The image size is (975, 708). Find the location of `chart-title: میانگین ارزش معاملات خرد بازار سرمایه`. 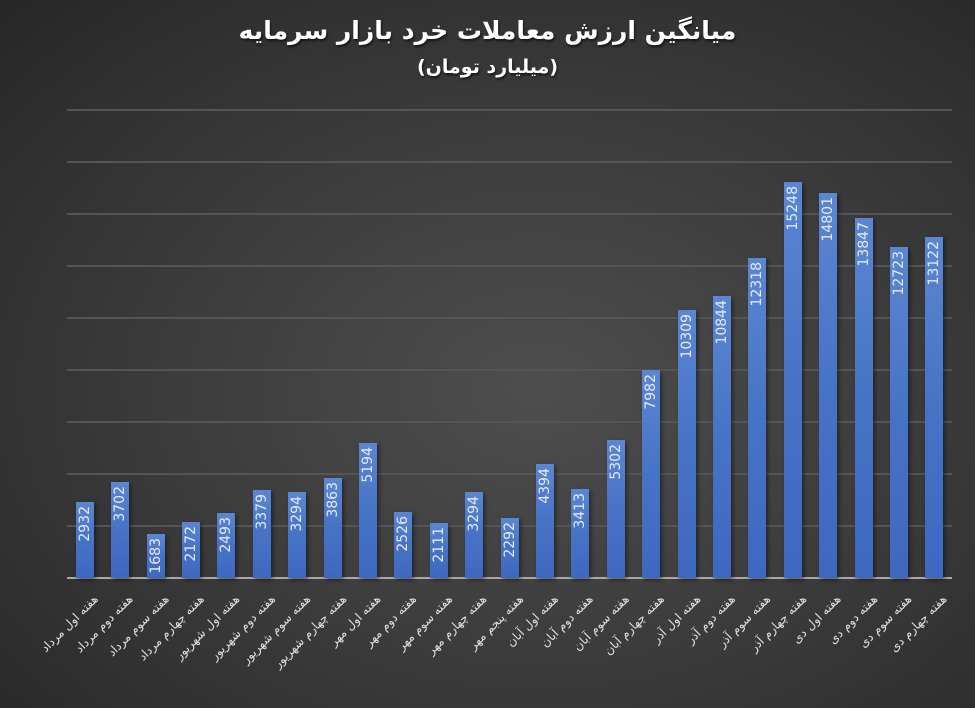

chart-title: میانگین ارزش معاملات خرد بازار سرمایه is located at coordinates (487, 30).